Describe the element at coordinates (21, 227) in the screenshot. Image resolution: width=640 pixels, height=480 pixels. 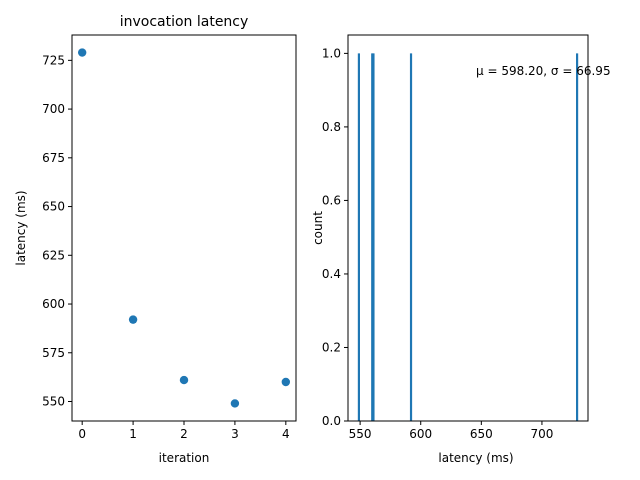
I see `scatter-y-axis-label: latency (ms)` at that location.